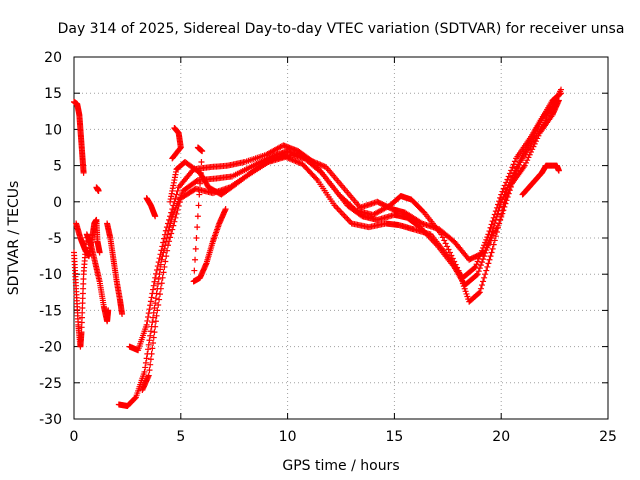  Describe the element at coordinates (501, 437) in the screenshot. I see `x-tick-label: 20` at that location.